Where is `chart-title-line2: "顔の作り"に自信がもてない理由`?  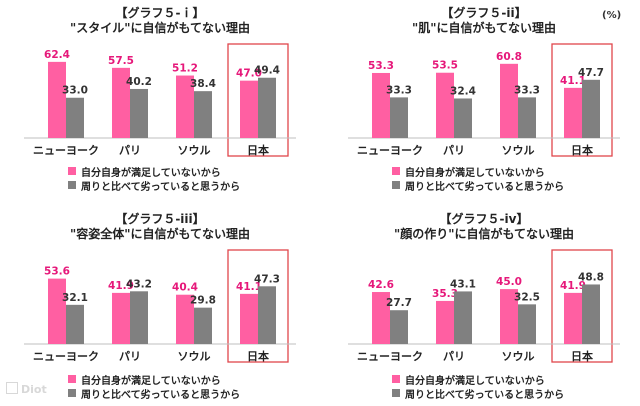
chart-title-line2: "顔の作り"に自信がもてない理由 is located at coordinates (484, 234).